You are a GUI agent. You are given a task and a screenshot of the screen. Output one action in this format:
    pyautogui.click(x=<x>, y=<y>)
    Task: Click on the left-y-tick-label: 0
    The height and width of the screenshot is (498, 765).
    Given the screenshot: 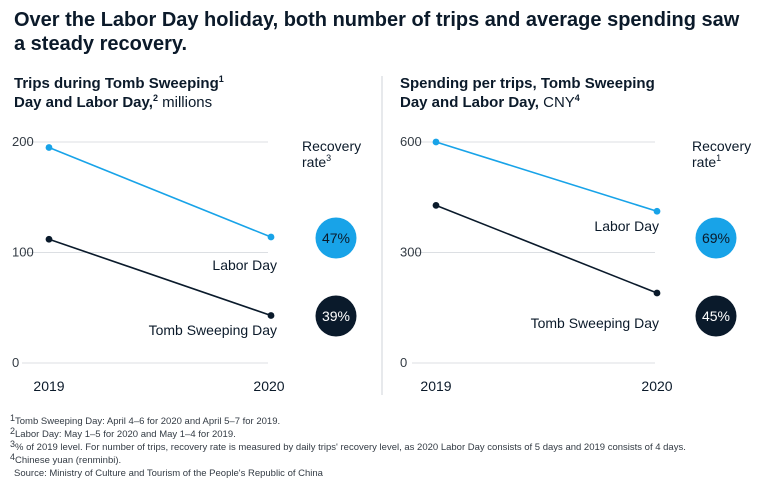 What is the action you would take?
    pyautogui.click(x=15, y=362)
    